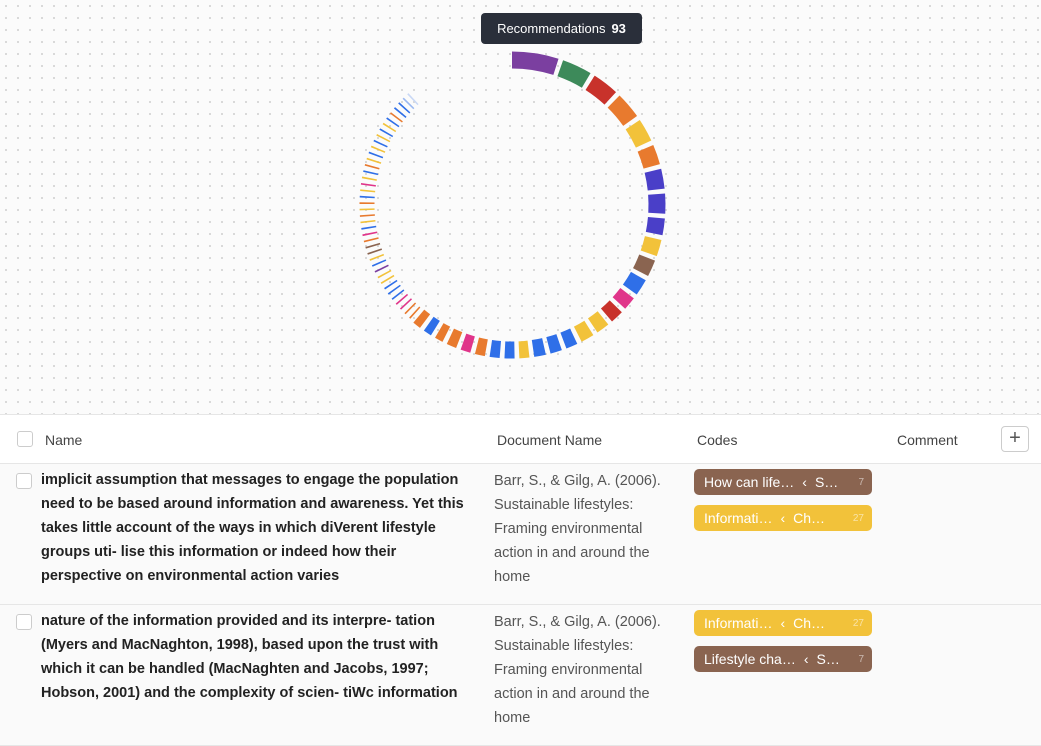 Image resolution: width=1041 pixels, height=746 pixels. Describe the element at coordinates (618, 28) in the screenshot. I see `badge-count: 93` at that location.